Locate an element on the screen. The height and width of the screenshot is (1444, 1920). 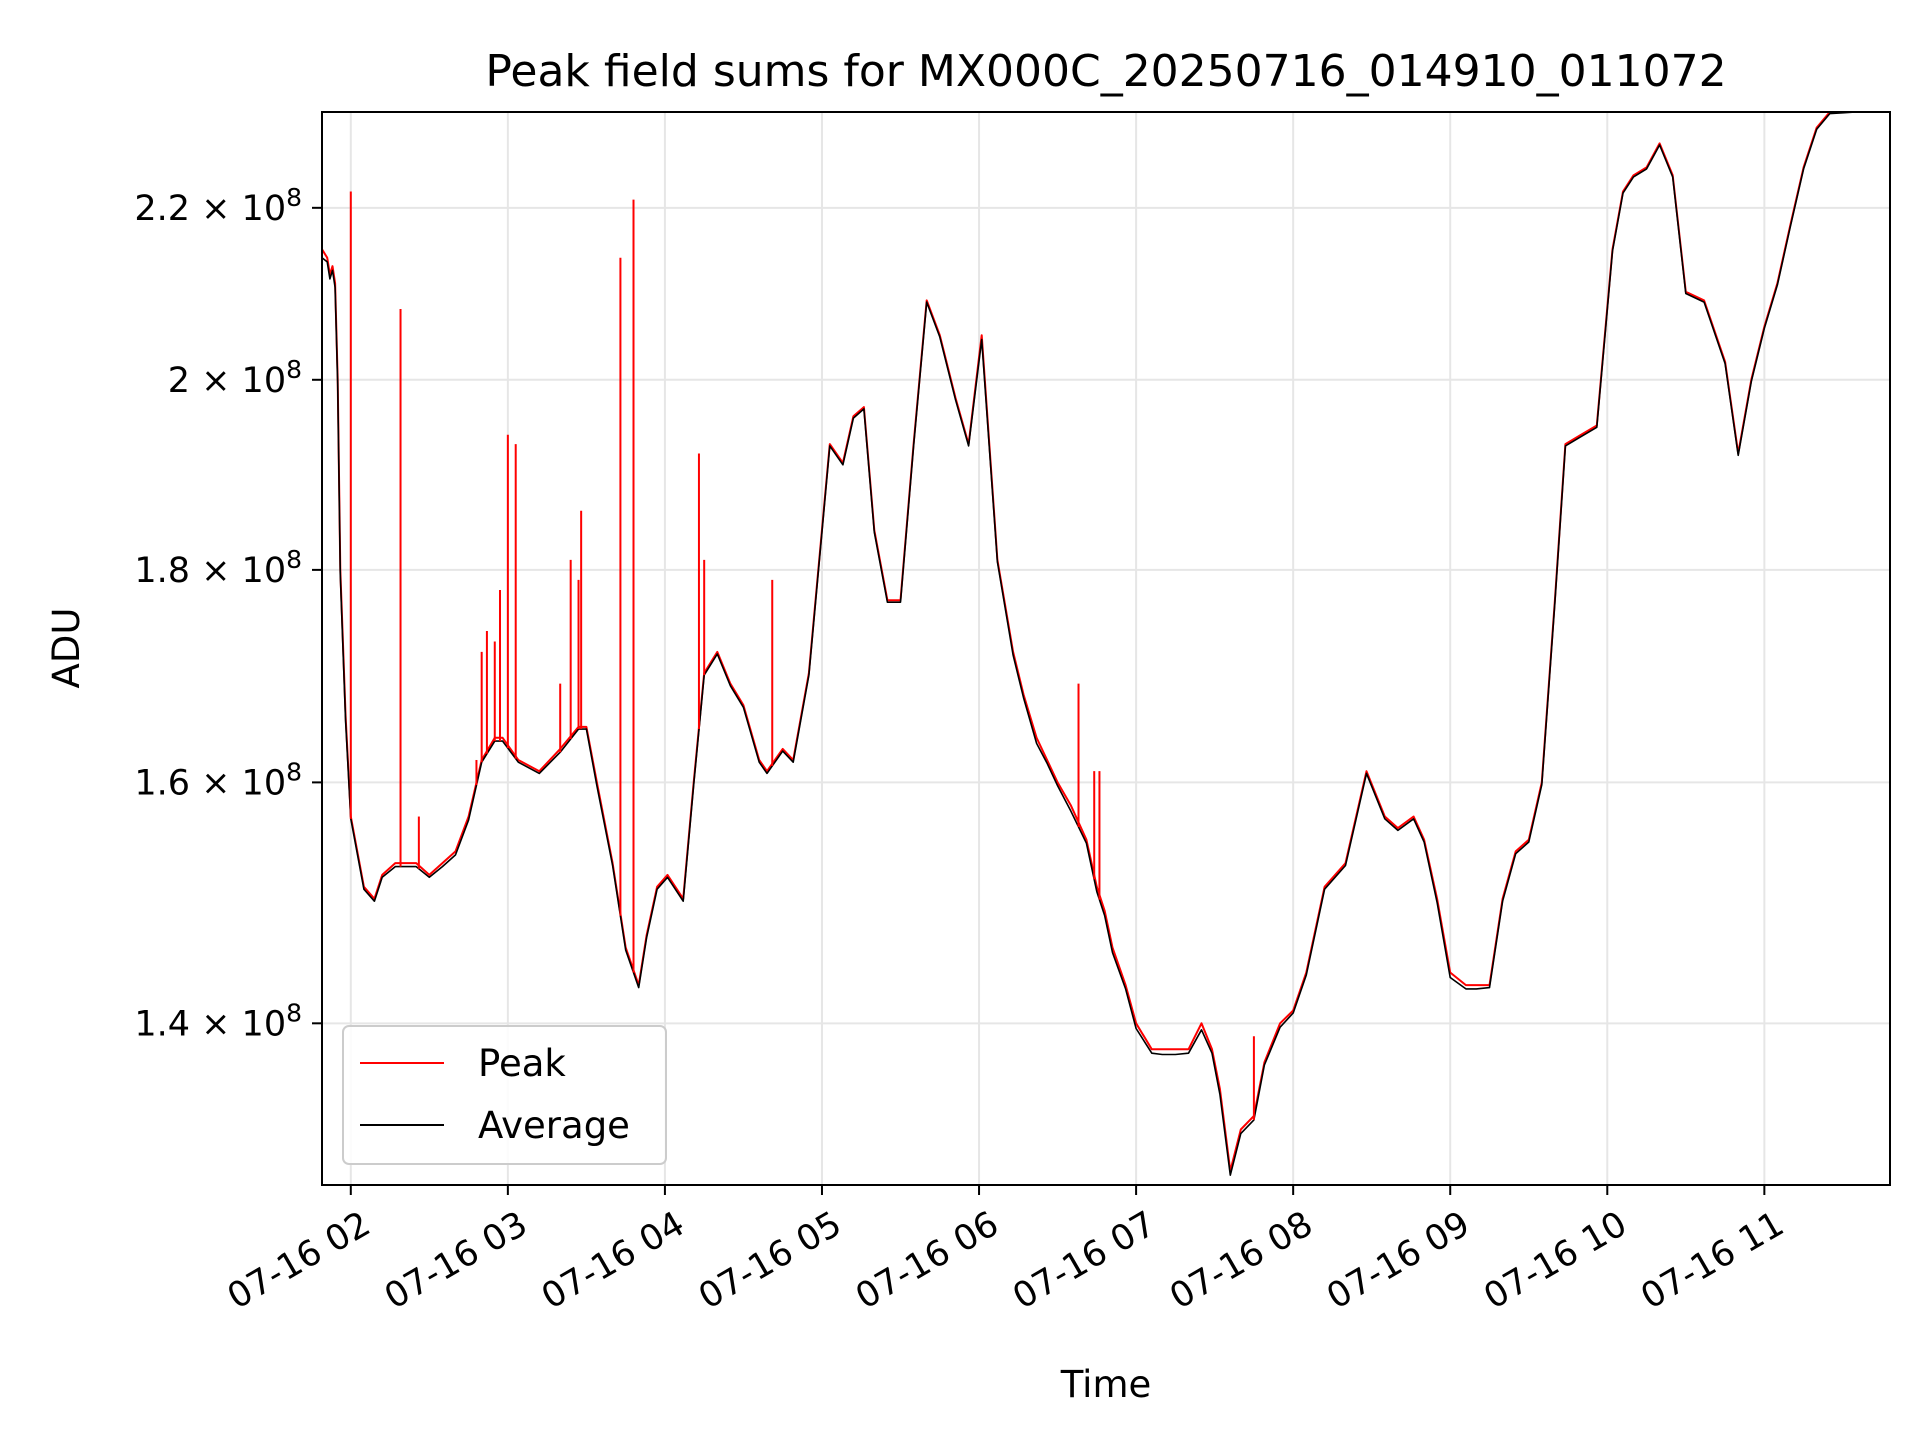
legend: Peak Average is located at coordinates (504, 1095).